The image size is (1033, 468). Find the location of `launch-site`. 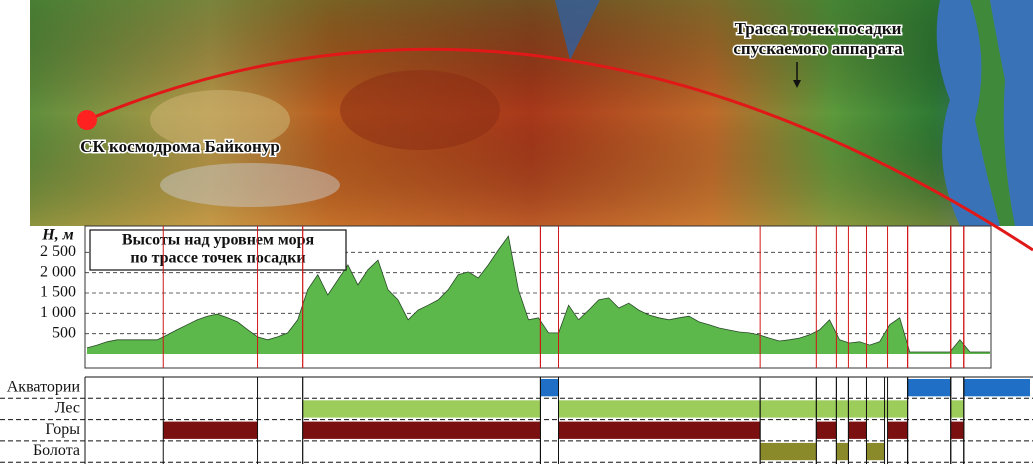

launch-site is located at coordinates (87, 120).